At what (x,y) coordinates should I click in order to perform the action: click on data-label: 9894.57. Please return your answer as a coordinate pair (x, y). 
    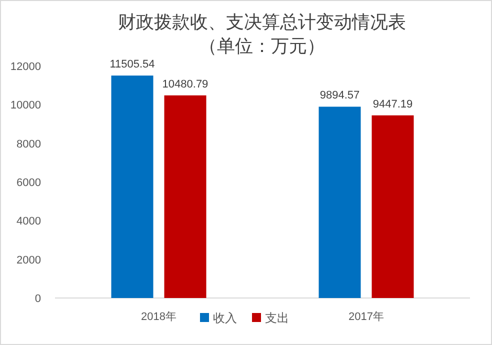
    Looking at the image, I should click on (340, 96).